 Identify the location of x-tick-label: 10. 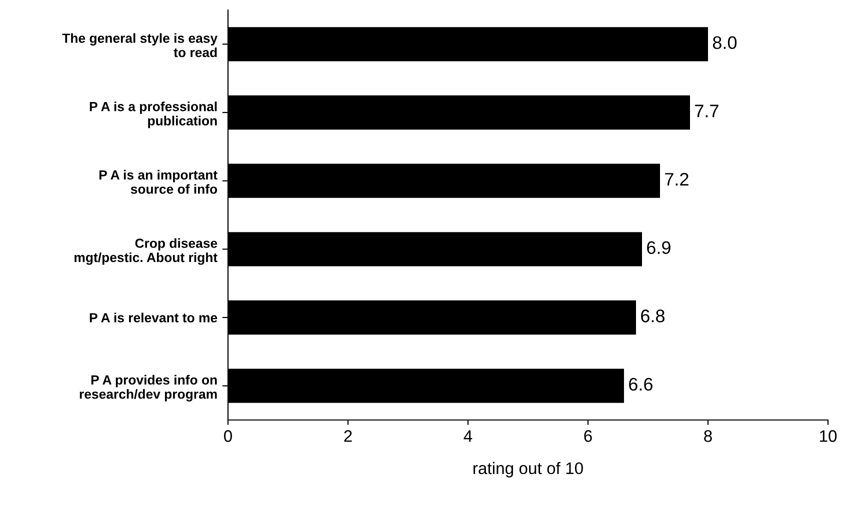
(828, 436).